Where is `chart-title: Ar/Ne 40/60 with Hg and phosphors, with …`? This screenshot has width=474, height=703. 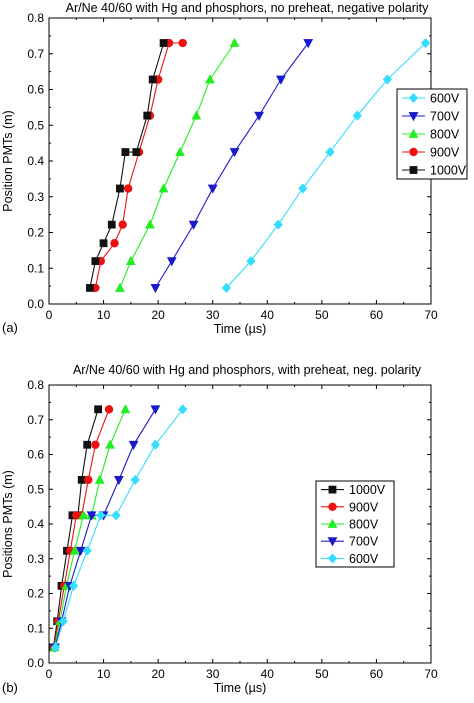
chart-title: Ar/Ne 40/60 with Hg and phosphors, with … is located at coordinates (247, 370).